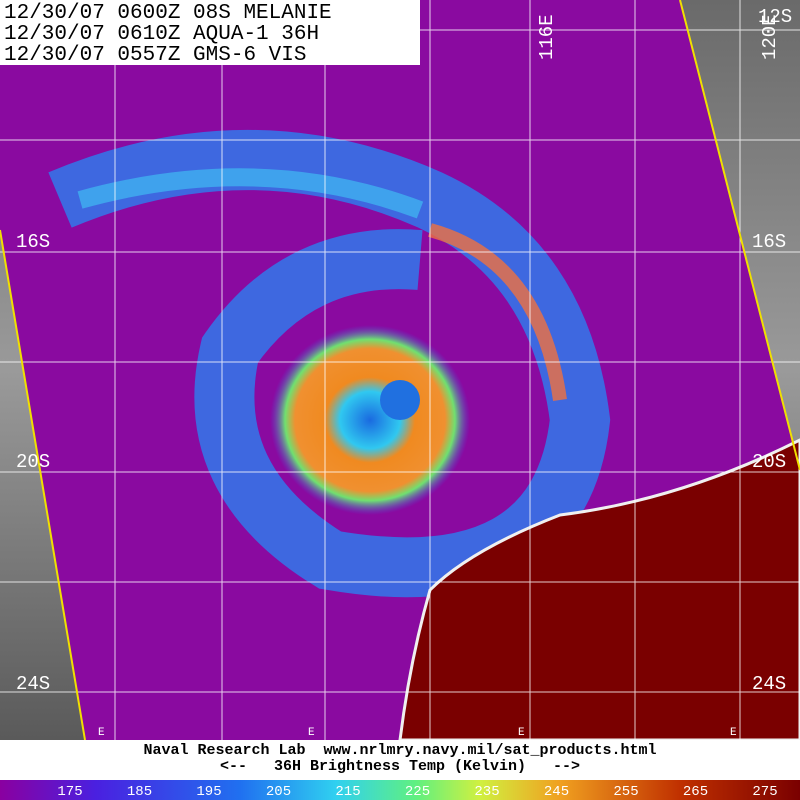 This screenshot has width=800, height=800. What do you see at coordinates (764, 792) in the screenshot?
I see `colorbar-label: 275` at bounding box center [764, 792].